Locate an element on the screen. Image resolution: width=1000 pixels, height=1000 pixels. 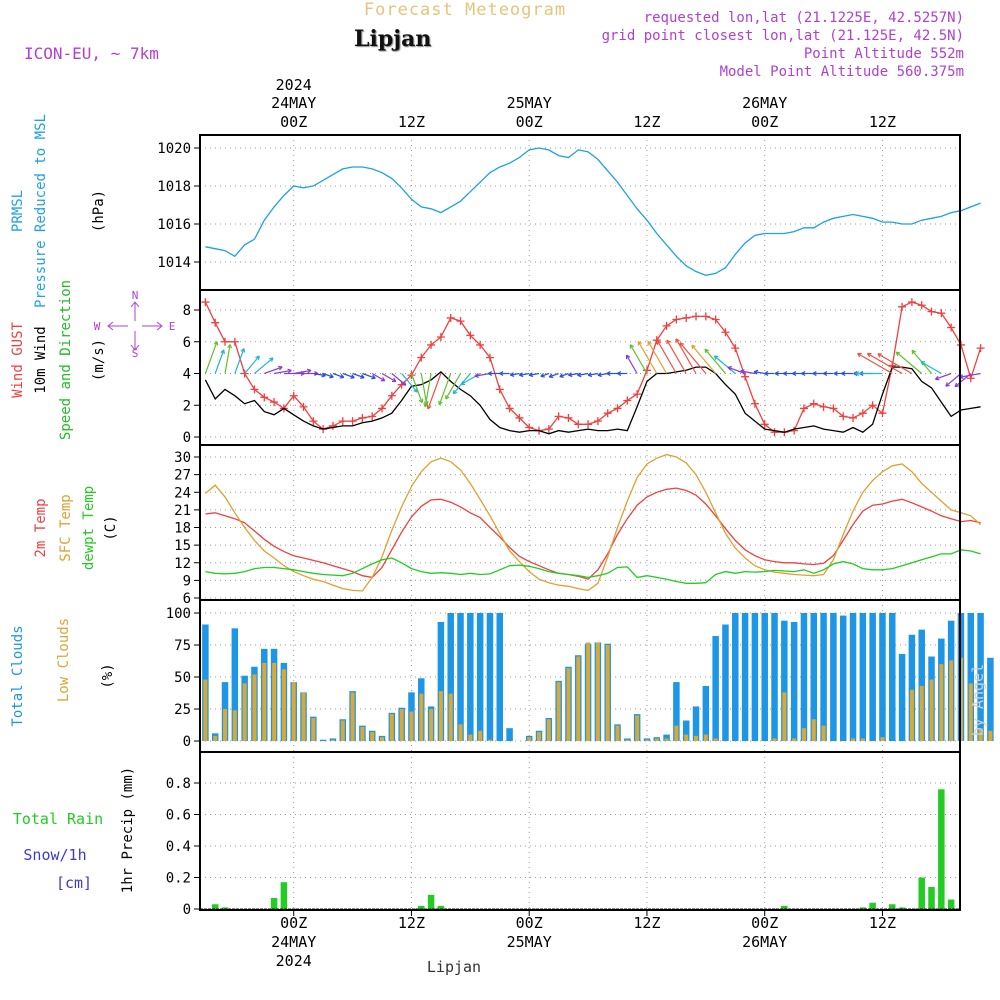
chart-title: Forecast Meteogram is located at coordinates (465, 10).